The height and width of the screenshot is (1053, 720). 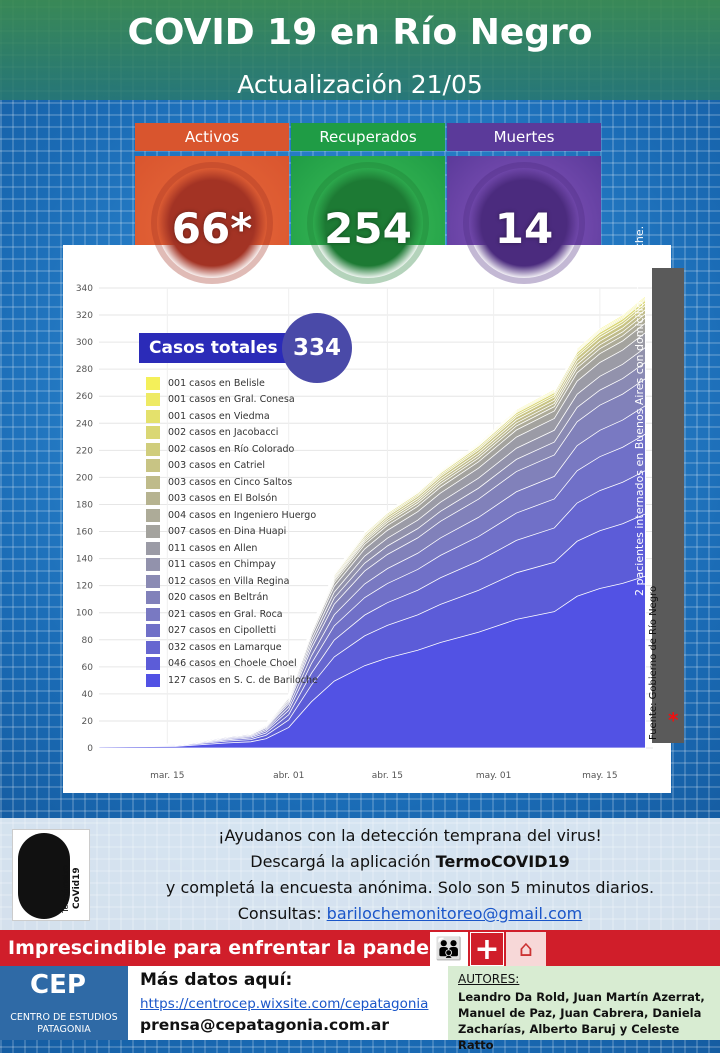 What do you see at coordinates (233, 499) in the screenshot?
I see `legend-item: 003 casos en El Bolsón` at bounding box center [233, 499].